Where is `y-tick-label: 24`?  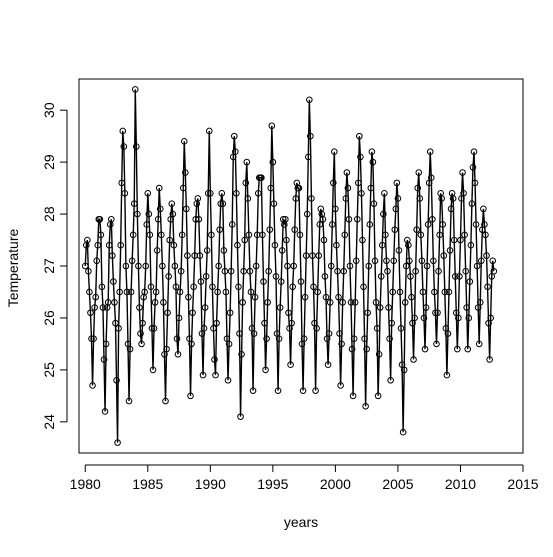 y-tick-label: 24 is located at coordinates (49, 422).